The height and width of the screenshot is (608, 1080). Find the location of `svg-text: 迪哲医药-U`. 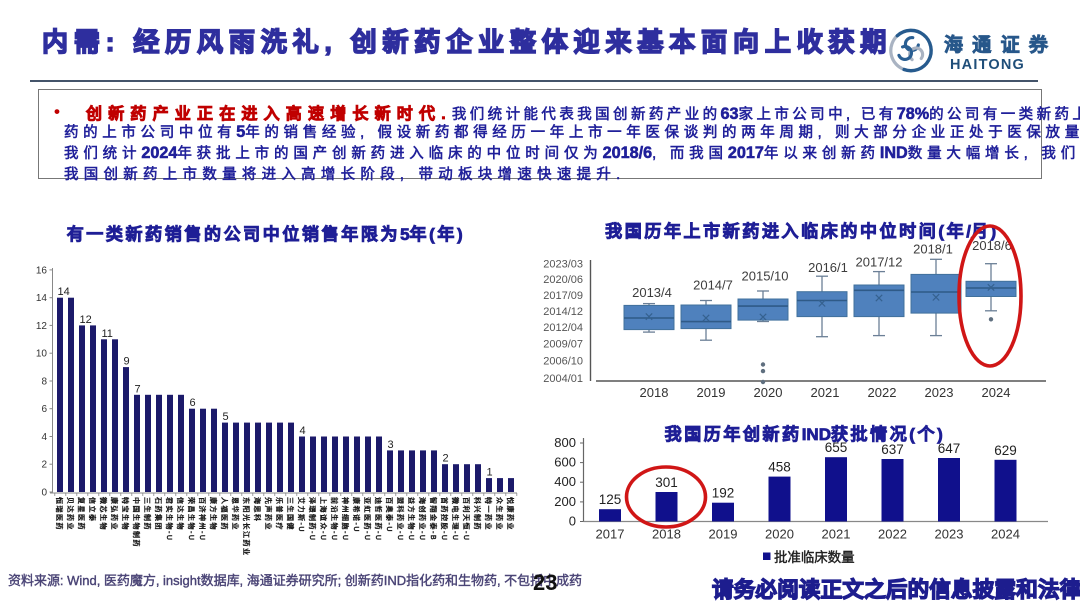

svg-text: 迪哲医药-U is located at coordinates (378, 519).